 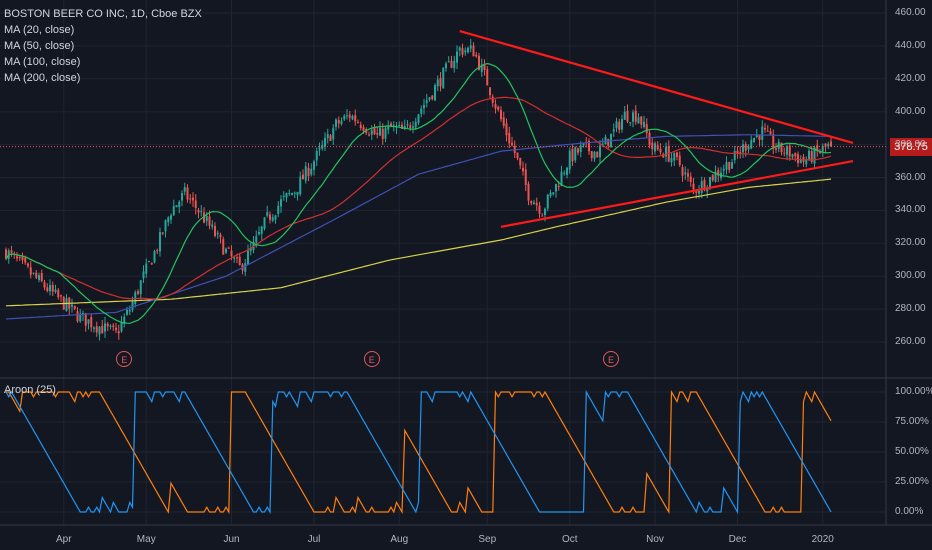 What do you see at coordinates (30, 390) in the screenshot?
I see `aroon-label: Aroon (25)` at bounding box center [30, 390].